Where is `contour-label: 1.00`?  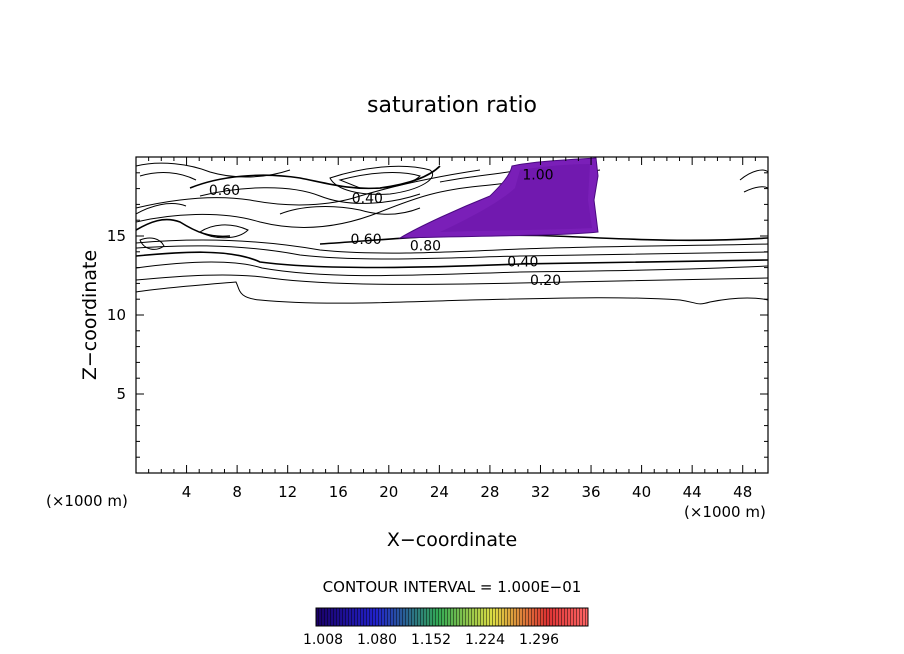
contour-label: 1.00 is located at coordinates (537, 175).